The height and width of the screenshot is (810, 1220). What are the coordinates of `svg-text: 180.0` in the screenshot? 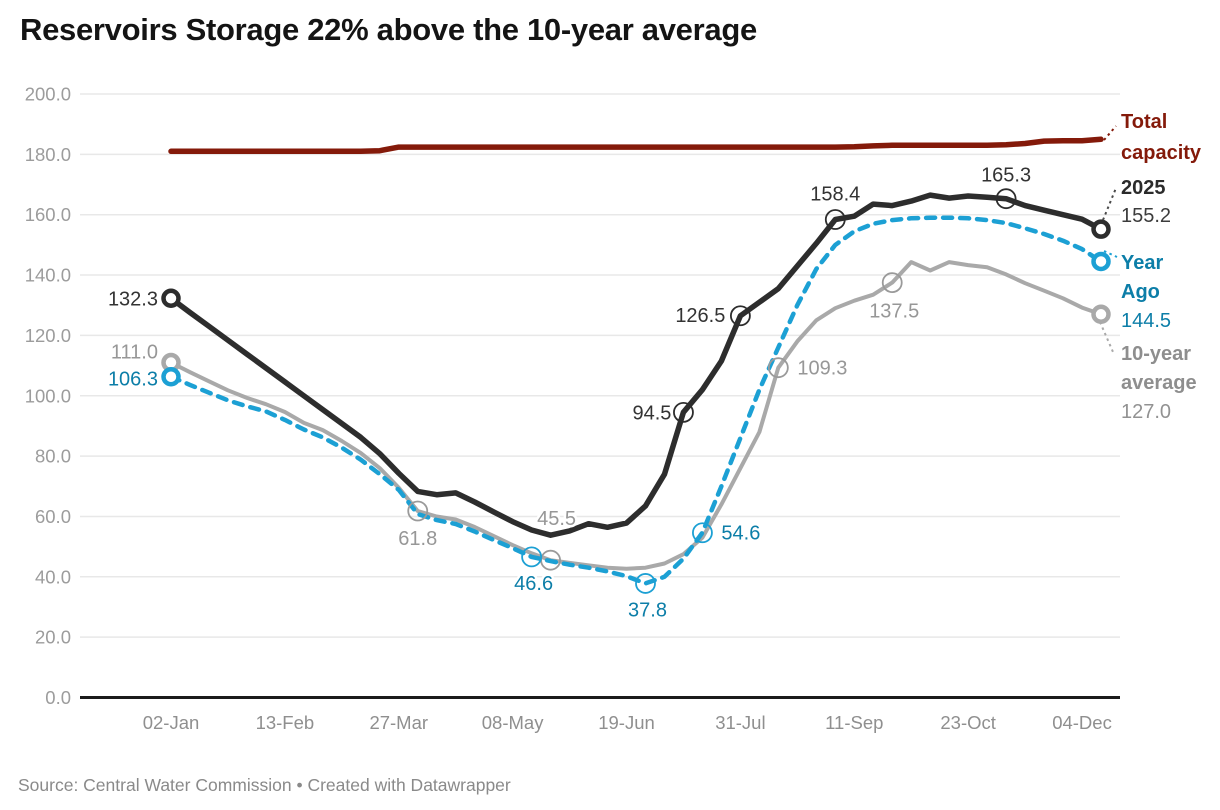 It's located at (48, 154).